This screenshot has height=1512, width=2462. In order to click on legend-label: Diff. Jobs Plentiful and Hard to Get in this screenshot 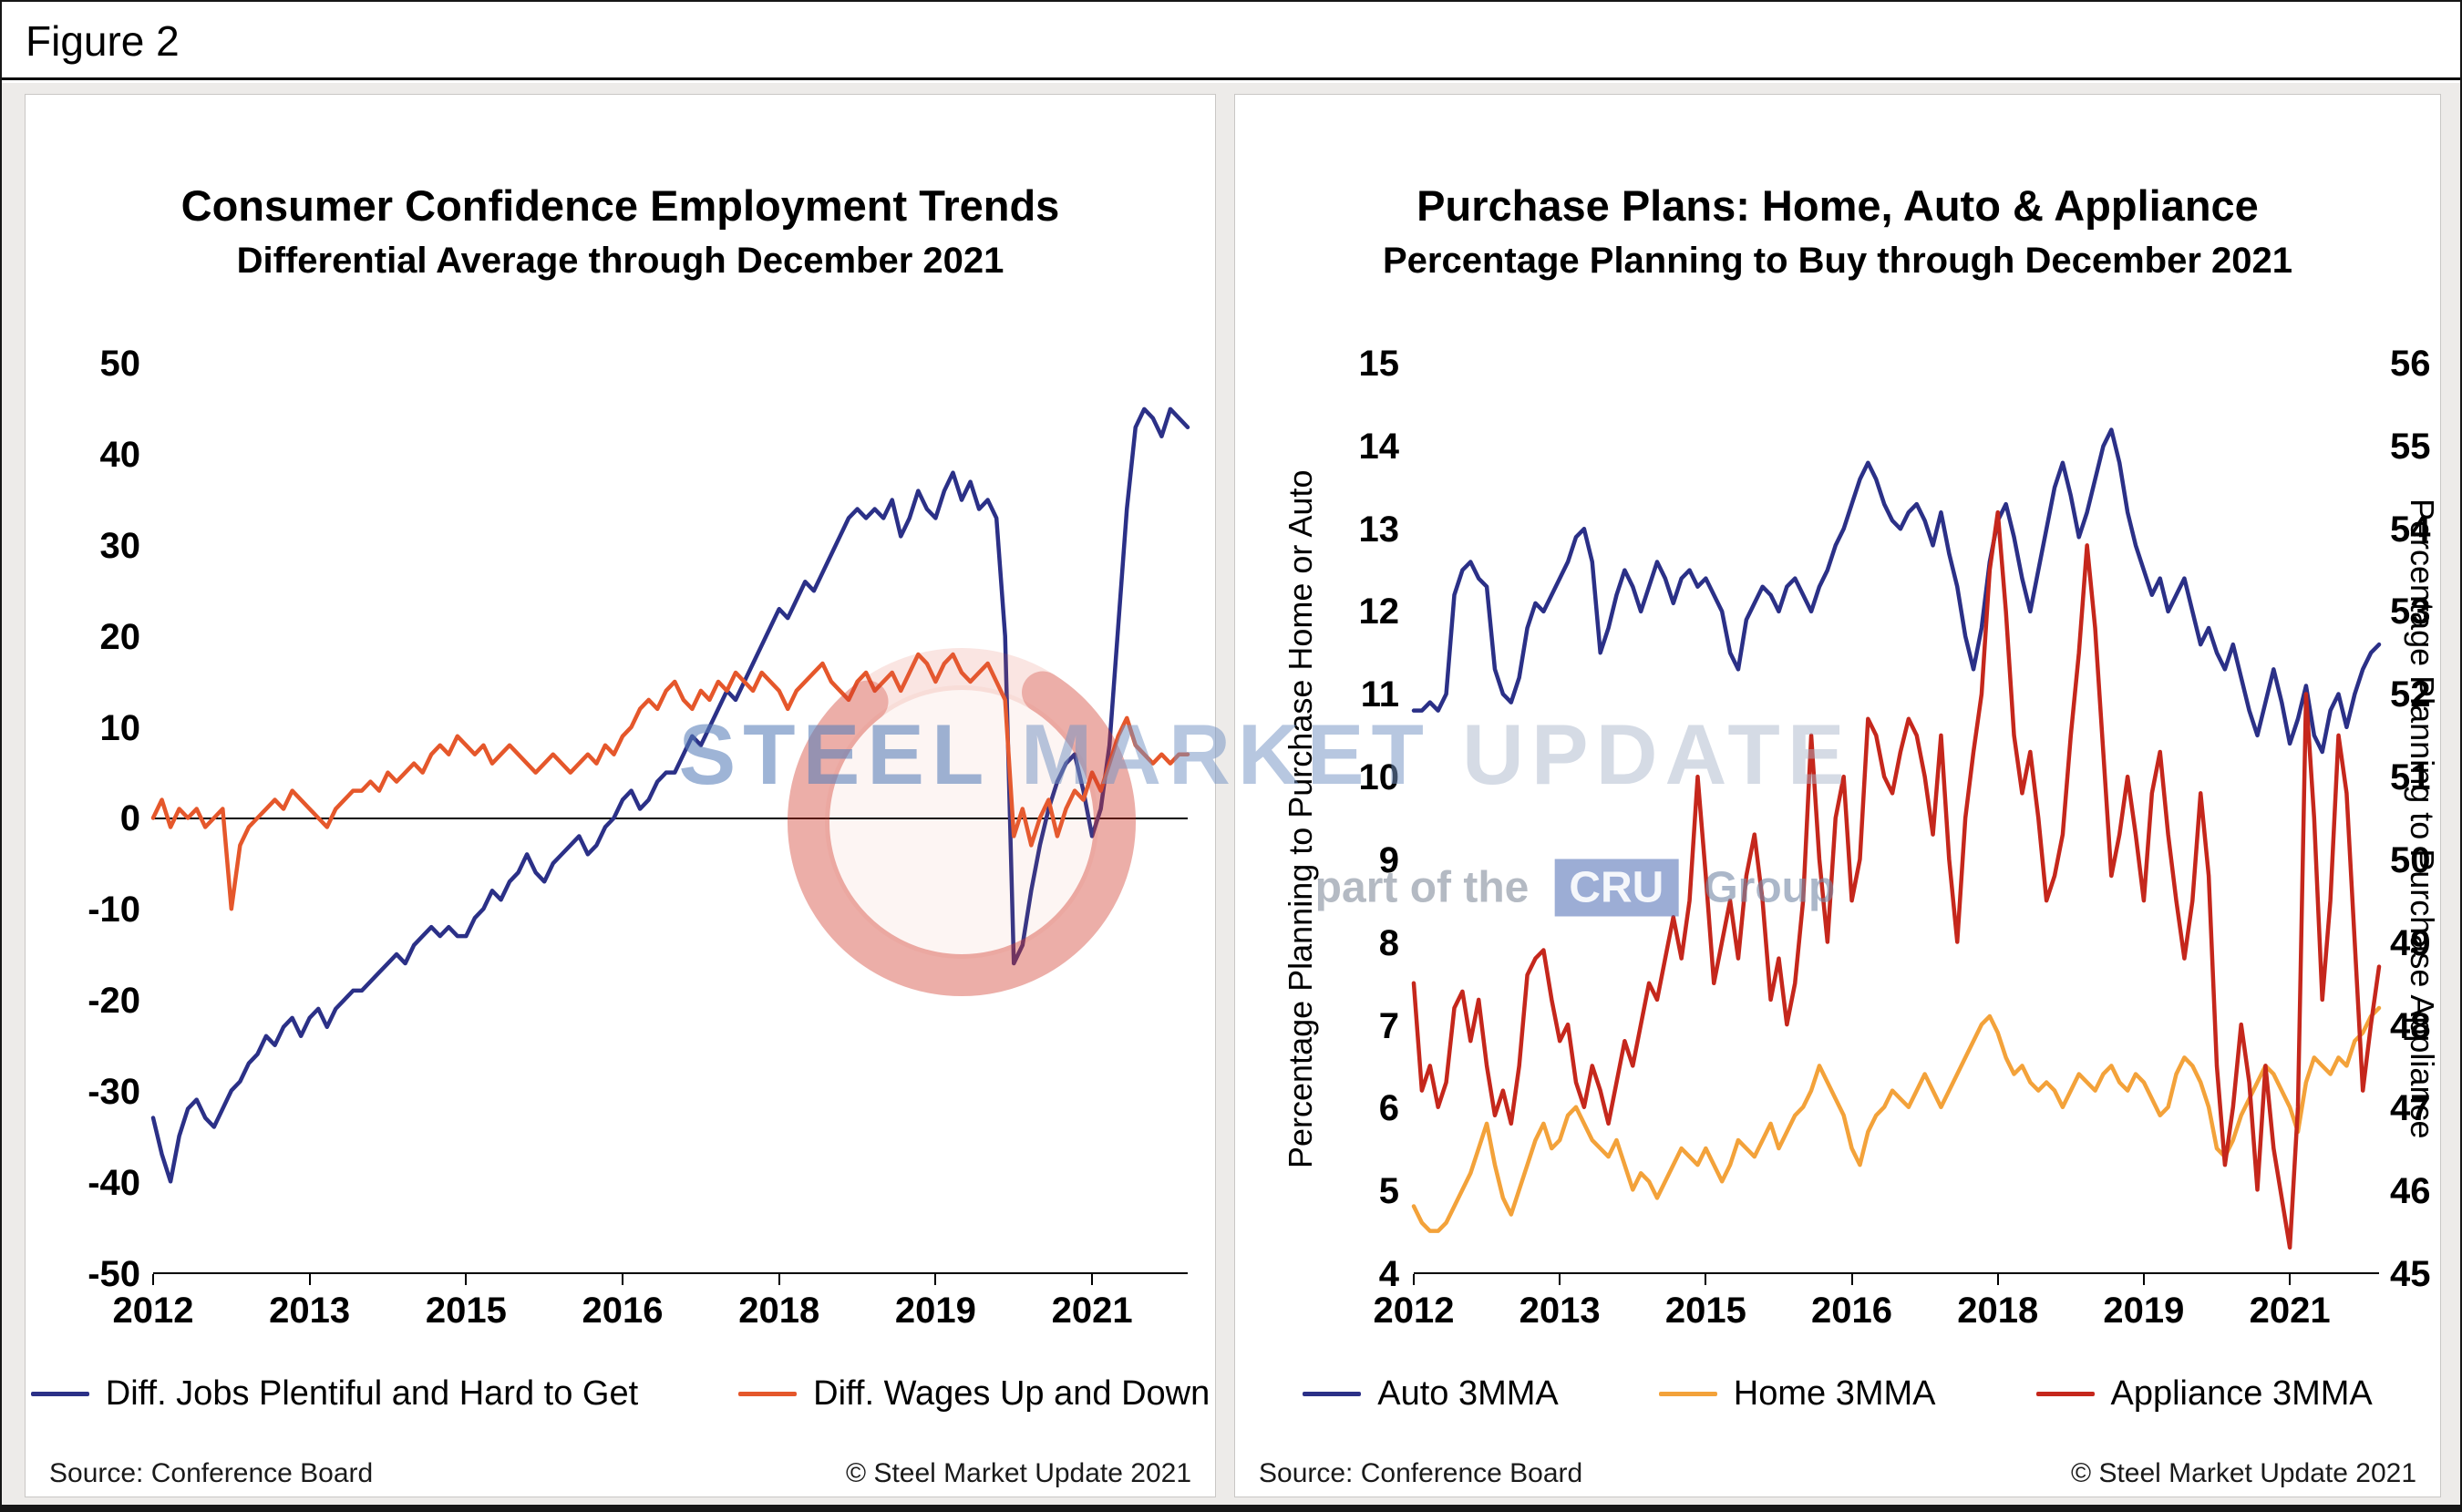, I will do `click(372, 1393)`.